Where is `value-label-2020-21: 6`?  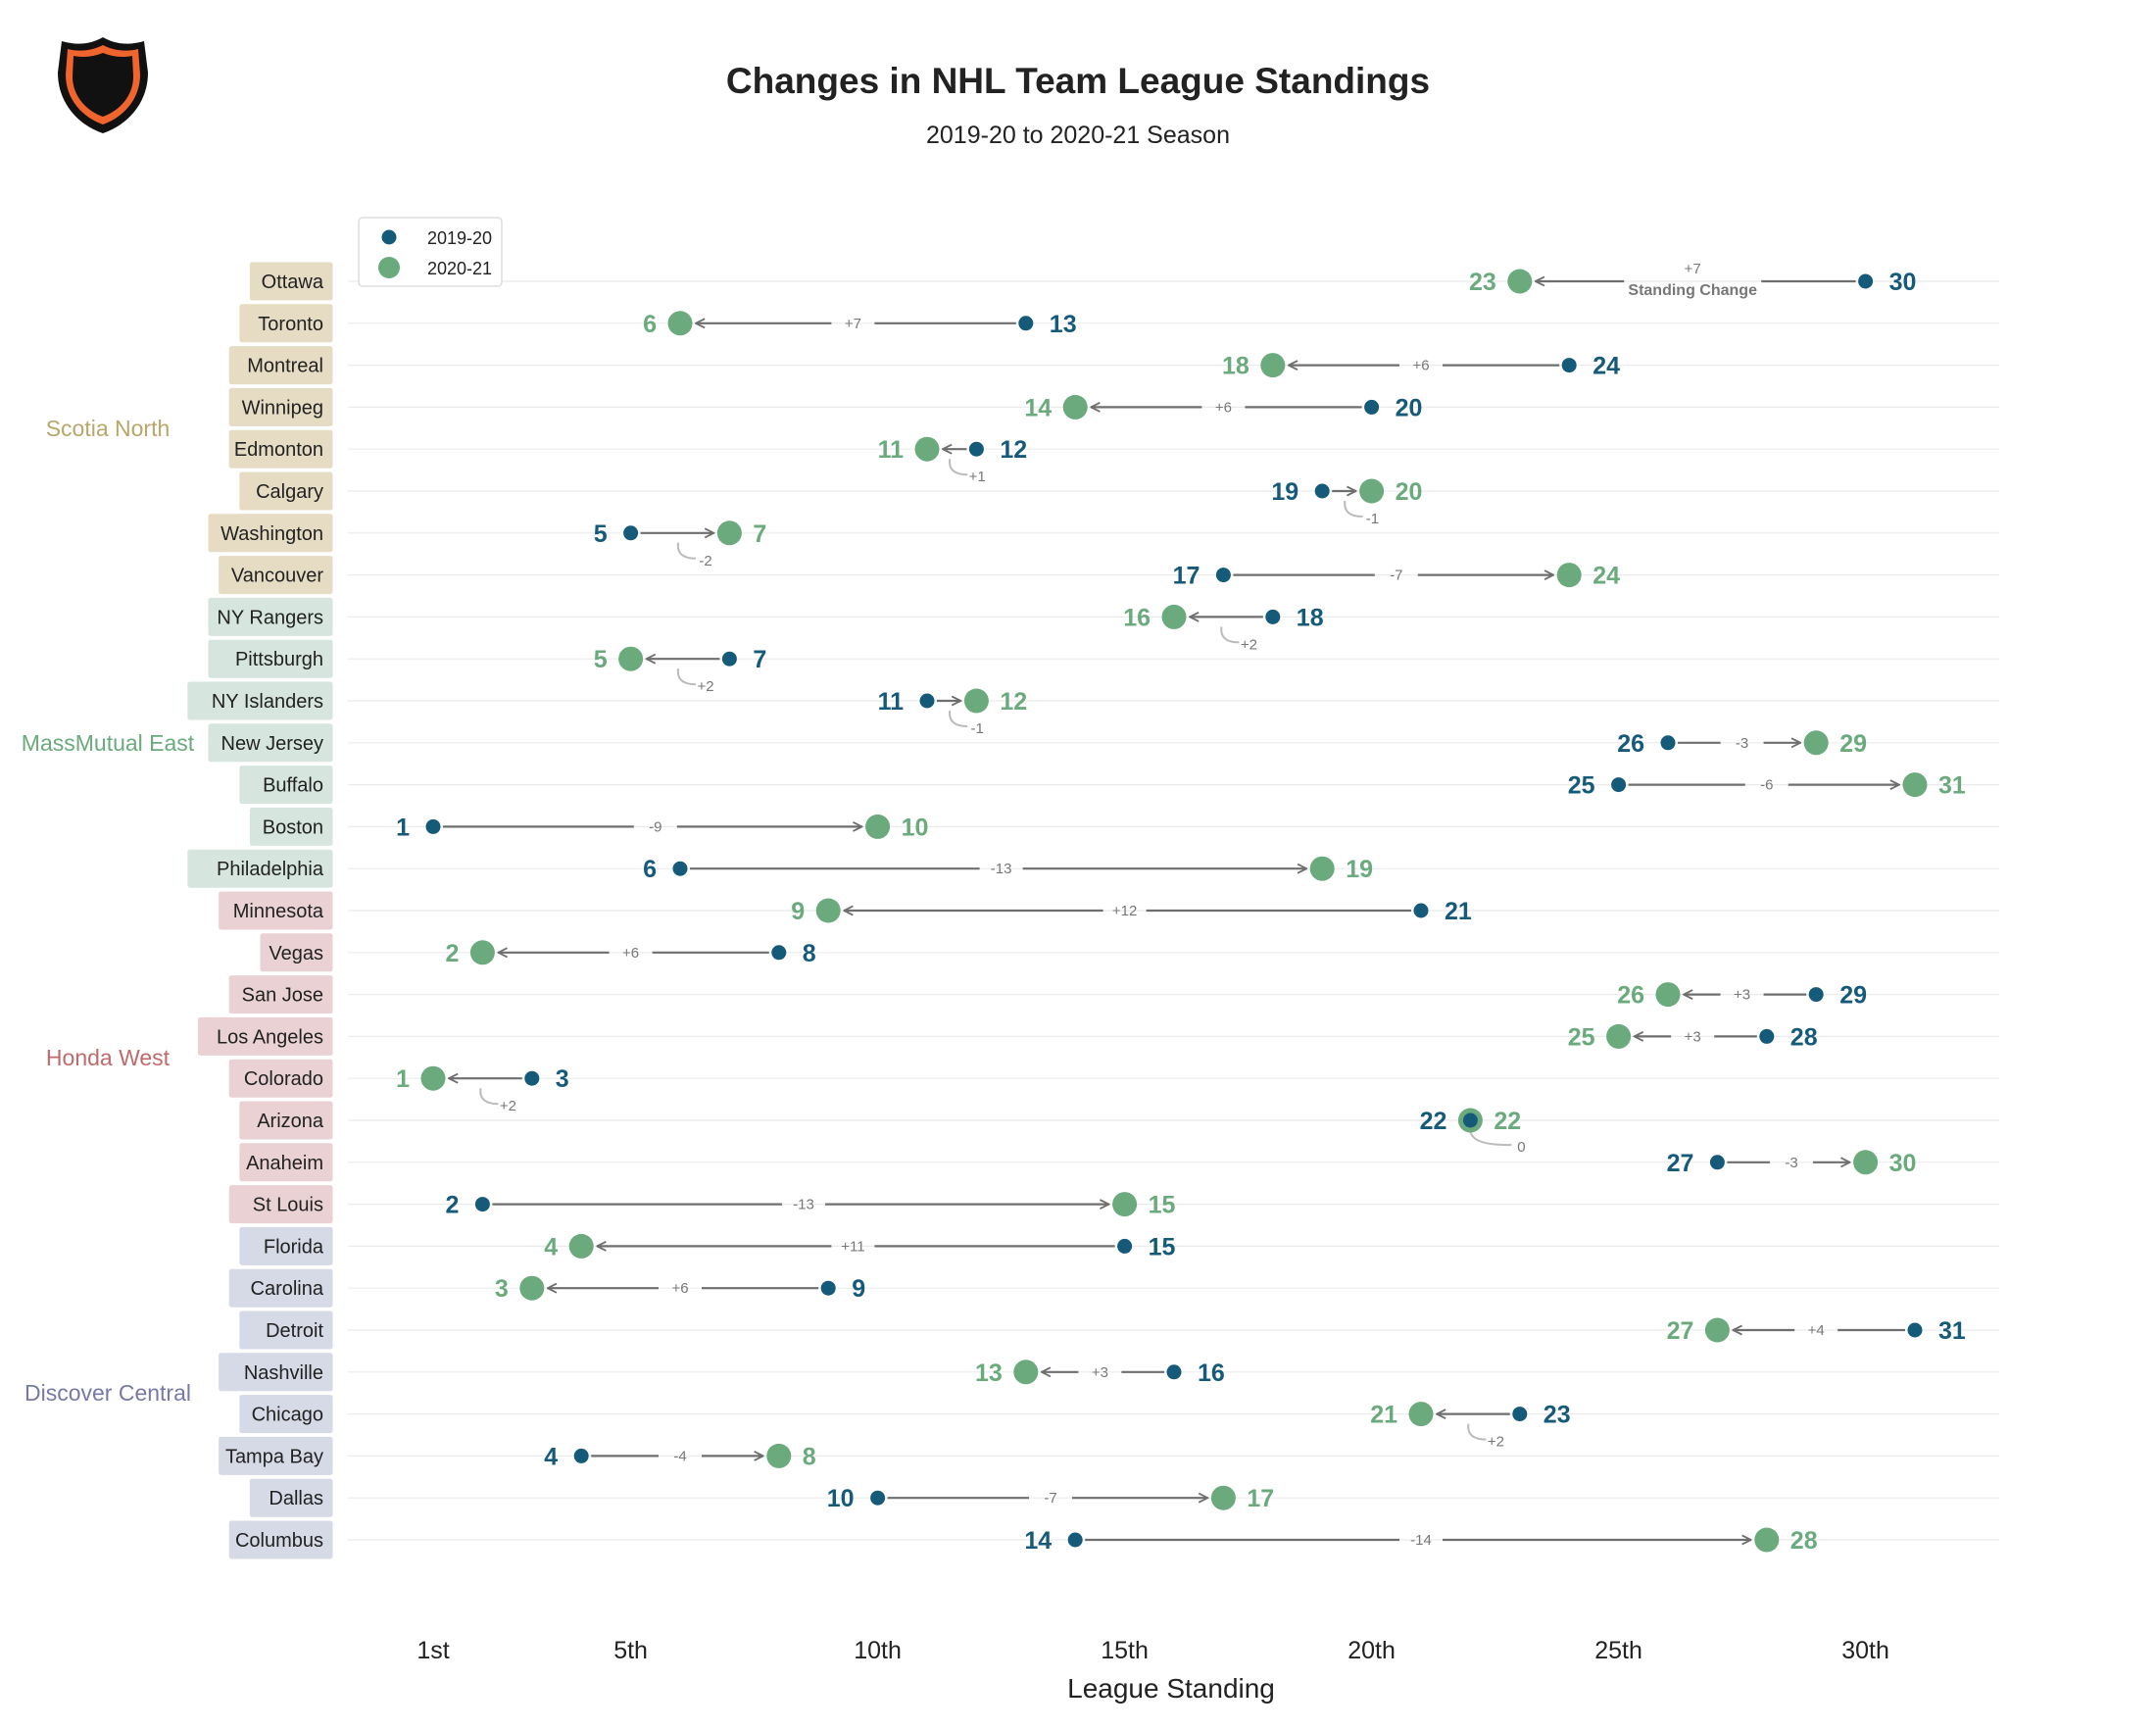 value-label-2020-21: 6 is located at coordinates (650, 324).